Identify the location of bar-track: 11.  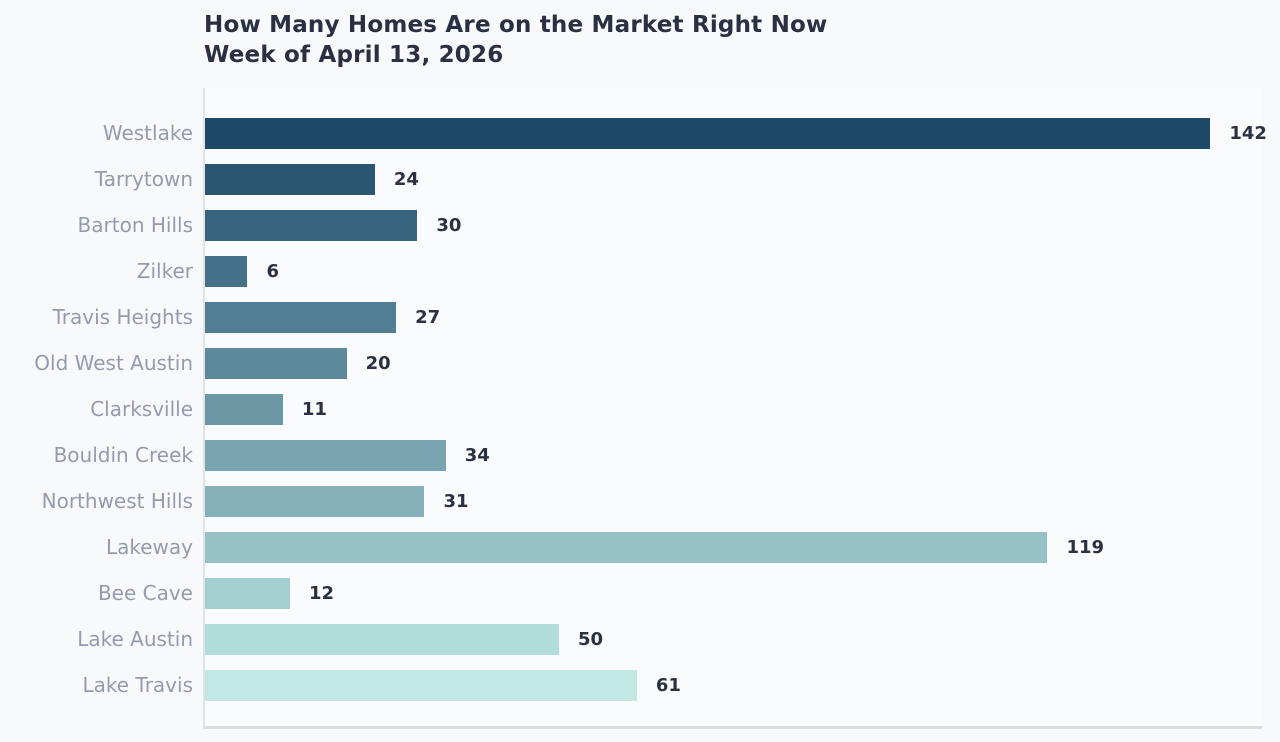
(733, 409).